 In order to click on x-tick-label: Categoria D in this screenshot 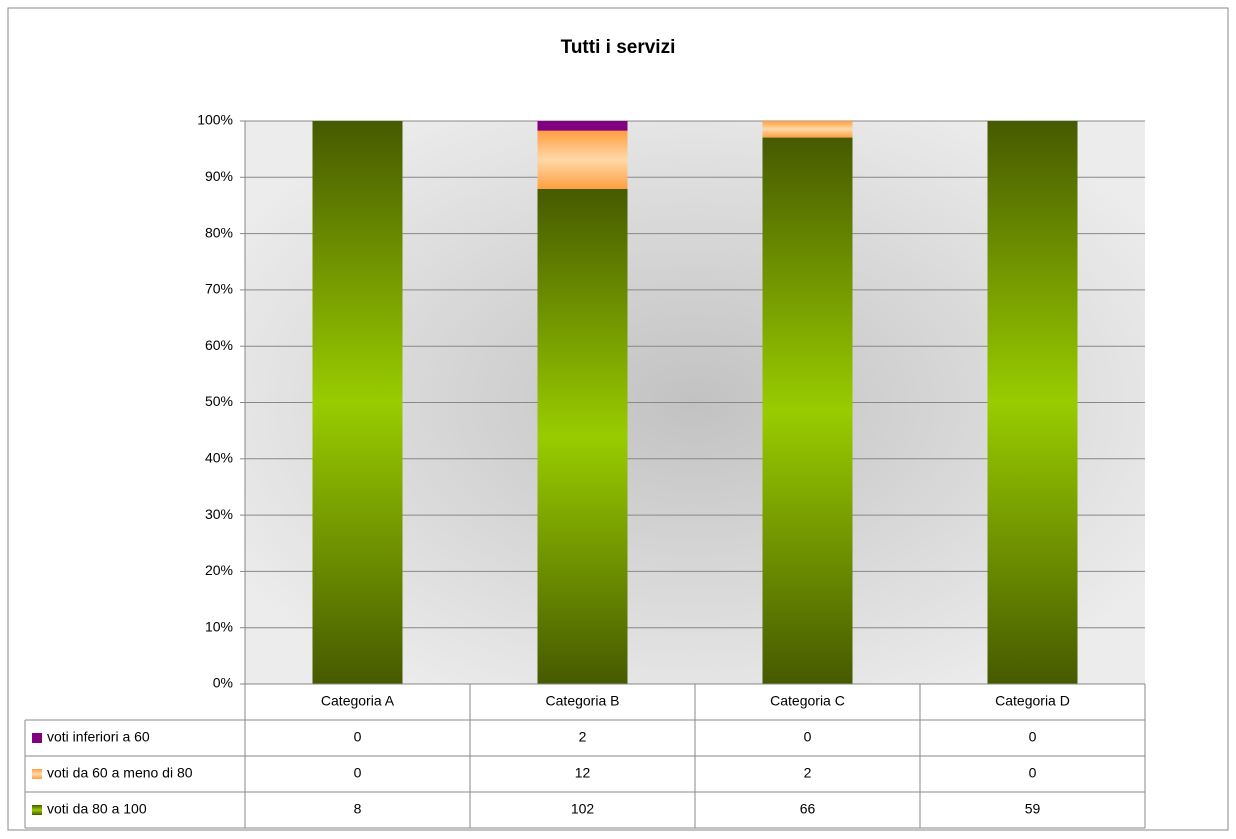, I will do `click(1032, 701)`.